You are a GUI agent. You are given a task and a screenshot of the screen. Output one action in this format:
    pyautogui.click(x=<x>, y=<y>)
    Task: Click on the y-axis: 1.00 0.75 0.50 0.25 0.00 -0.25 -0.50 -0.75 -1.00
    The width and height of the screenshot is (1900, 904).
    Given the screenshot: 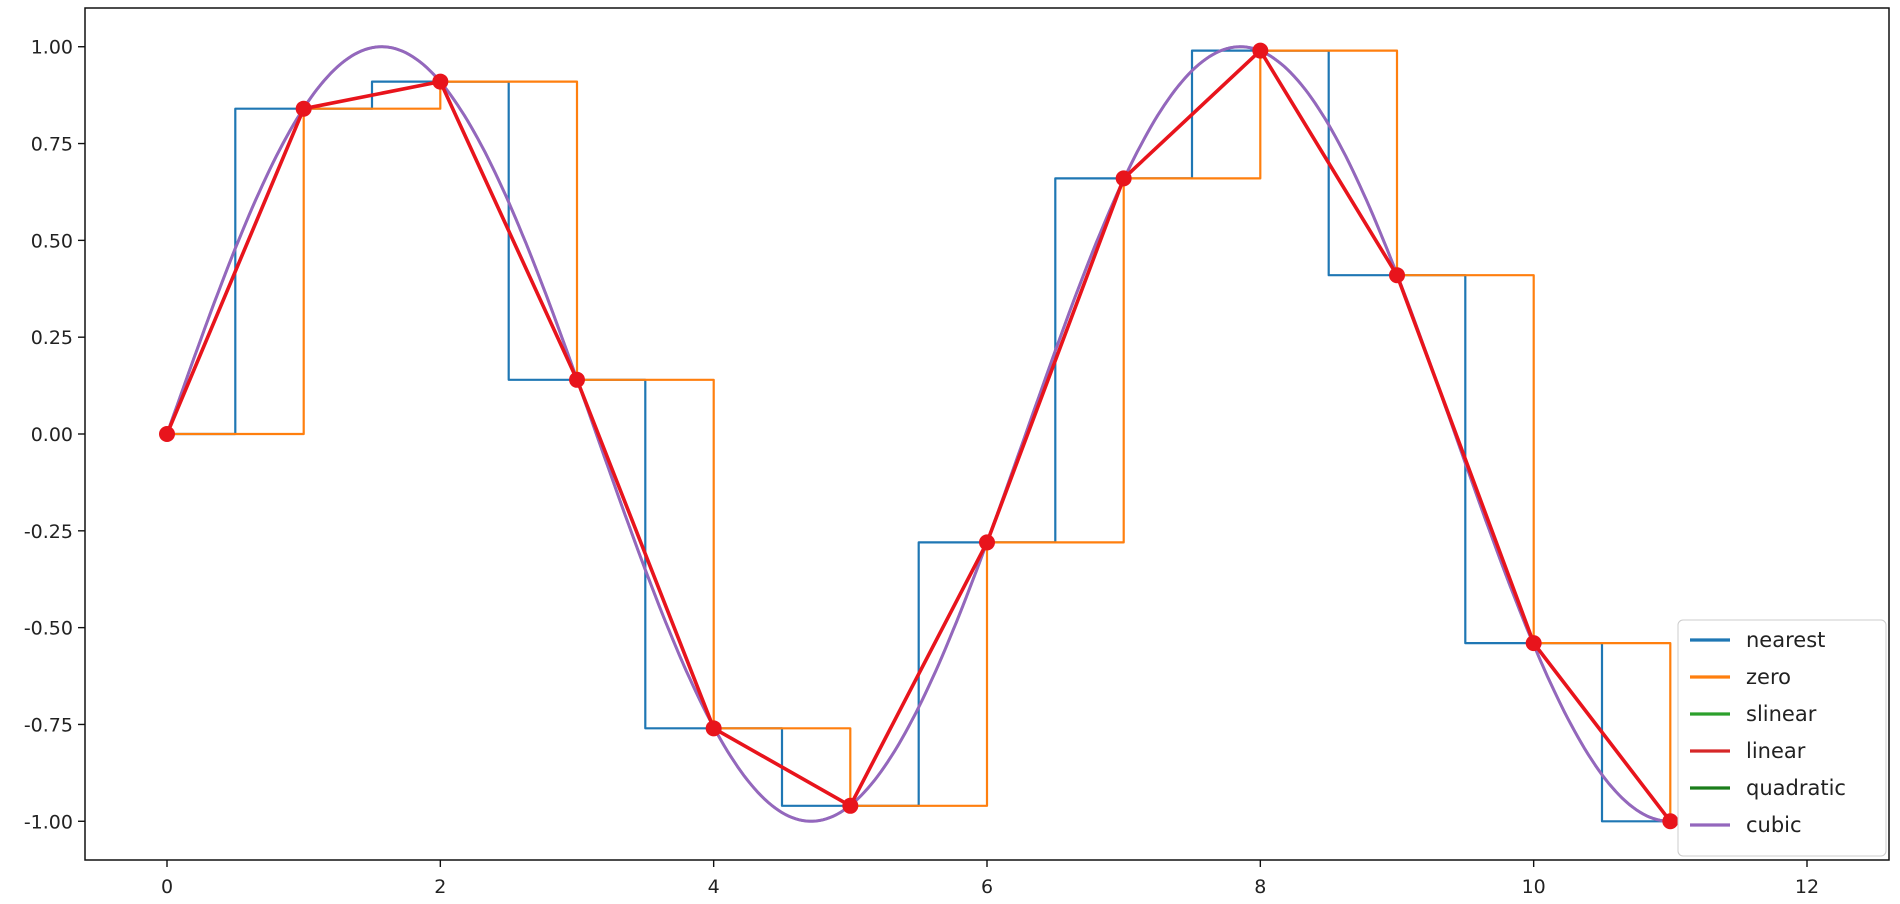 What is the action you would take?
    pyautogui.click(x=54, y=435)
    